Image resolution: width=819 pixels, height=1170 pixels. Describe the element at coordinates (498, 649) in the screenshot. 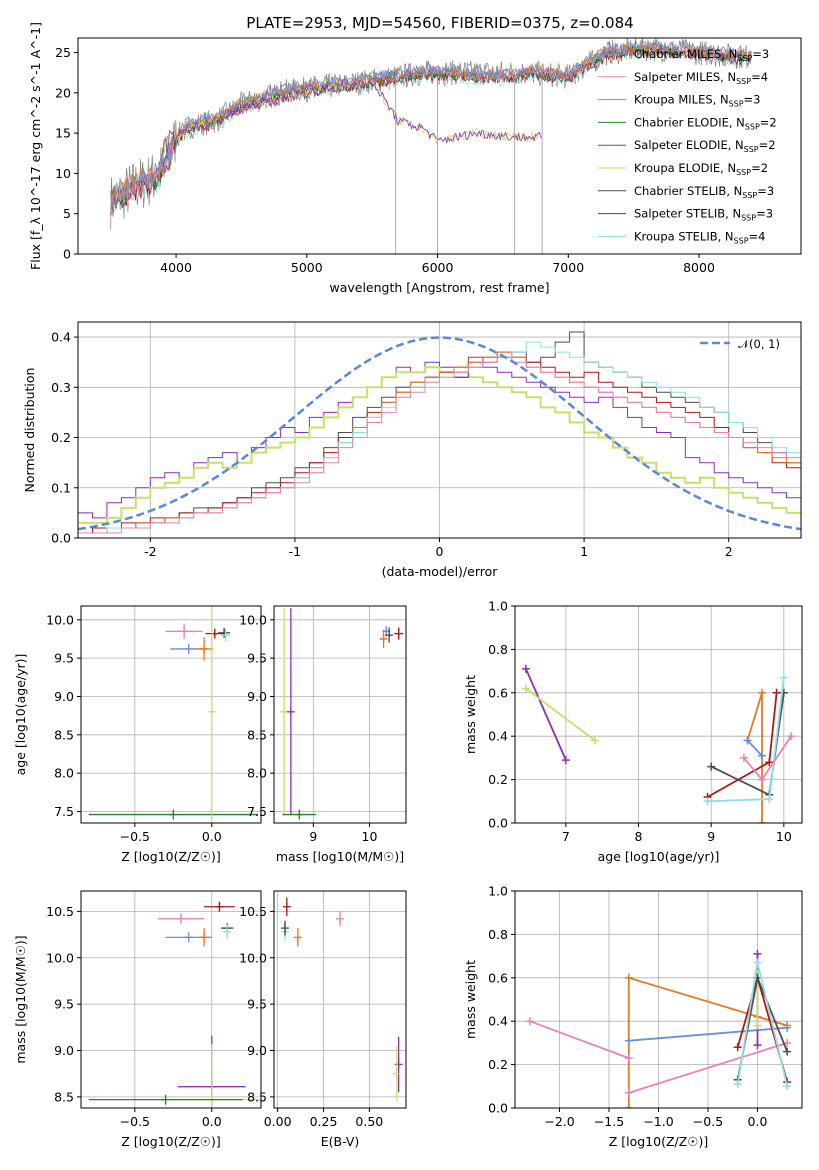

I see `weight_vs_age-ytick-label: 0.8` at that location.